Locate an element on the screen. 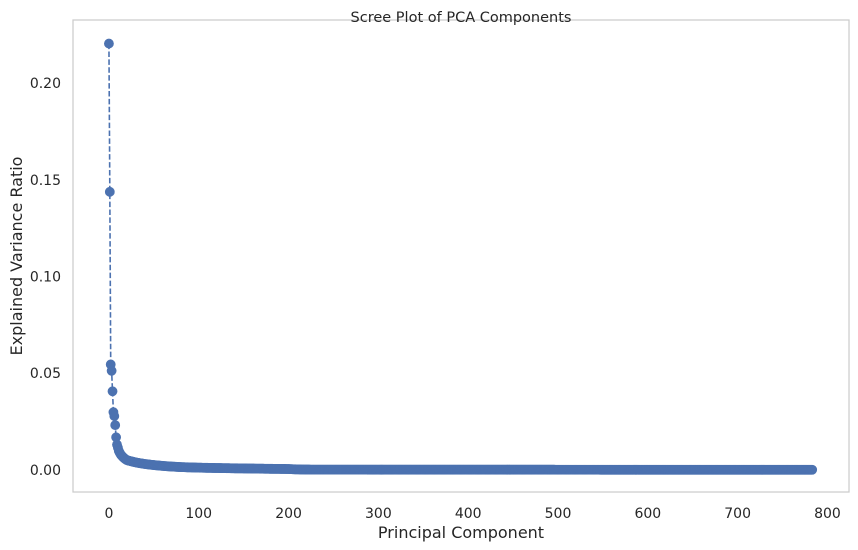  x-tick-label: 300 is located at coordinates (378, 514).